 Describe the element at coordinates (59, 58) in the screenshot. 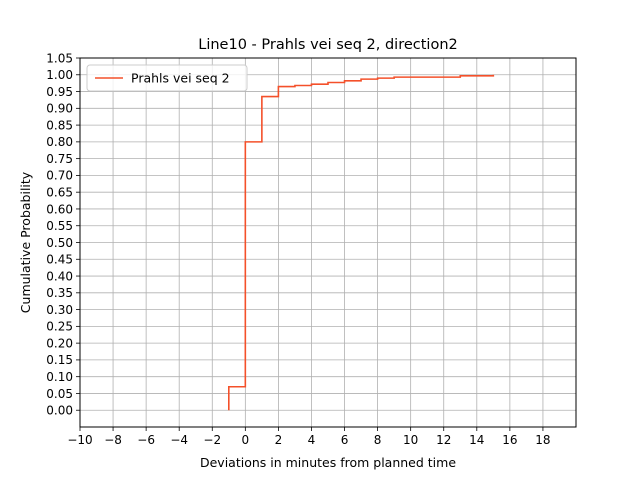

I see `y-tick-label: 1.05` at that location.